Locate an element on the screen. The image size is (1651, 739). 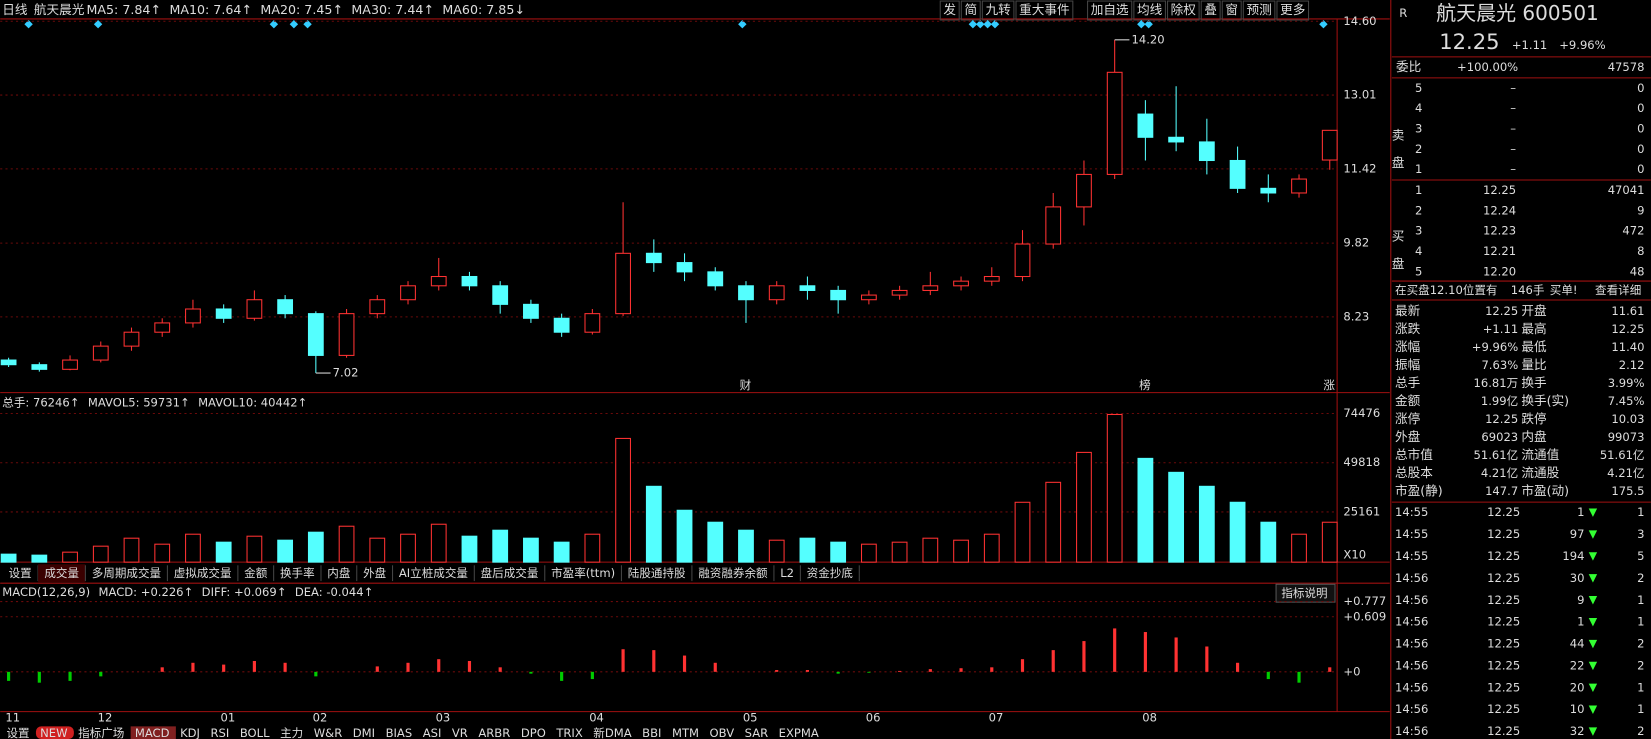
indicator-tab: 金额 is located at coordinates (256, 573).